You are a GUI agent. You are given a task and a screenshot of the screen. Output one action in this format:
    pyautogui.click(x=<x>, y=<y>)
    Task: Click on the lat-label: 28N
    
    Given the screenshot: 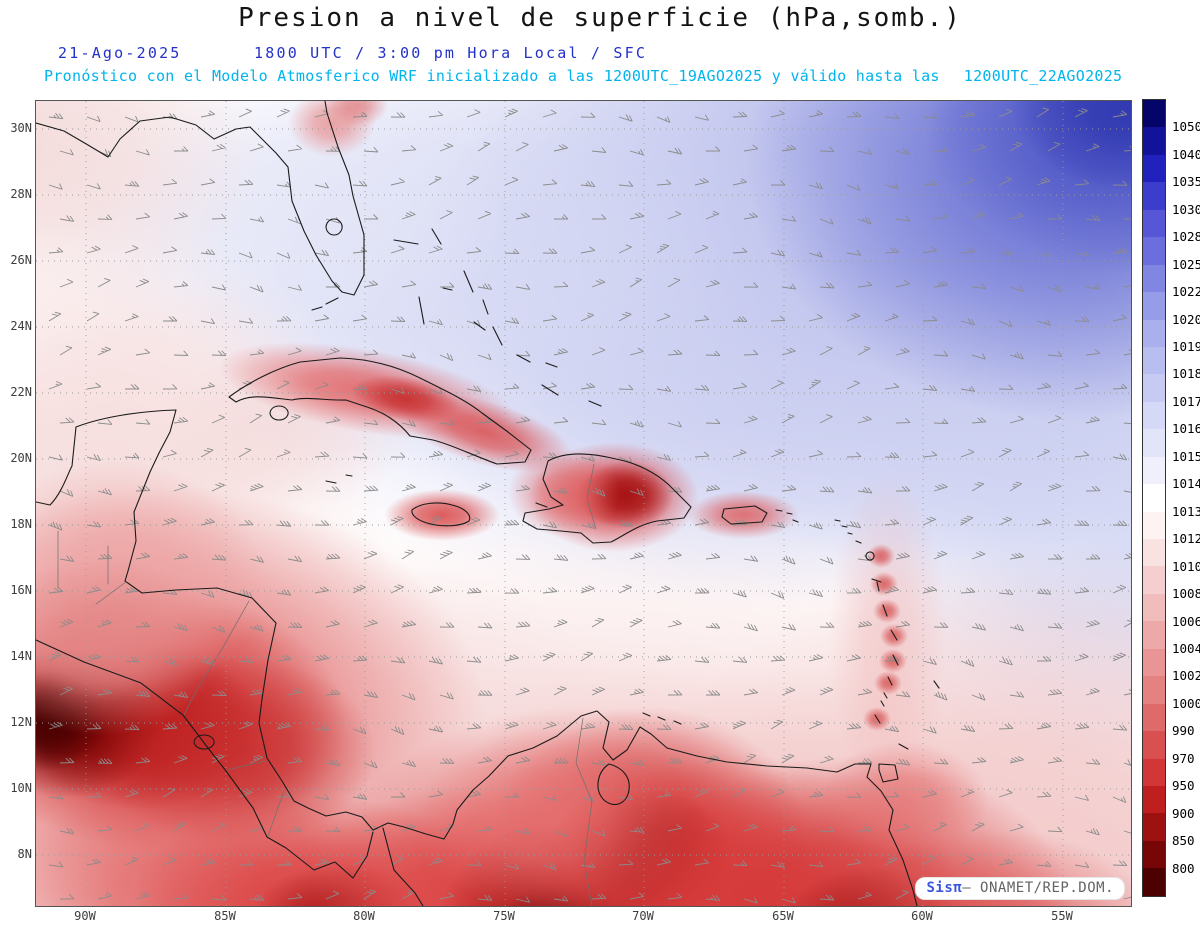 What is the action you would take?
    pyautogui.click(x=21, y=194)
    